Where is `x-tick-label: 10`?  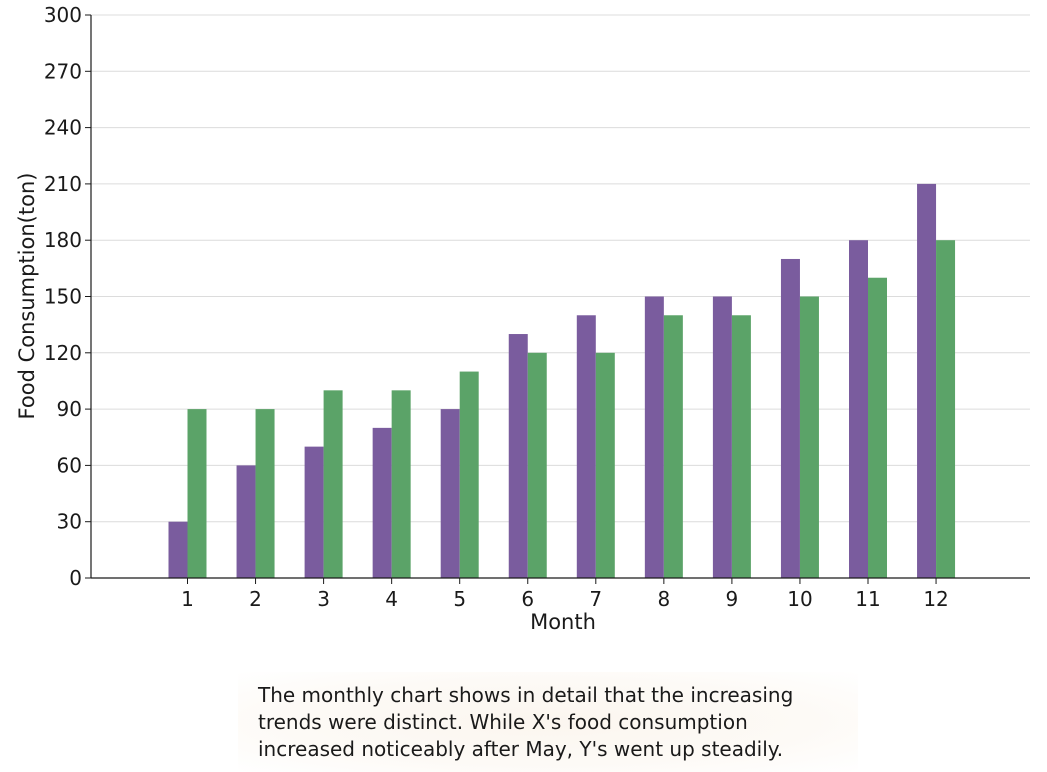 x-tick-label: 10 is located at coordinates (799, 599).